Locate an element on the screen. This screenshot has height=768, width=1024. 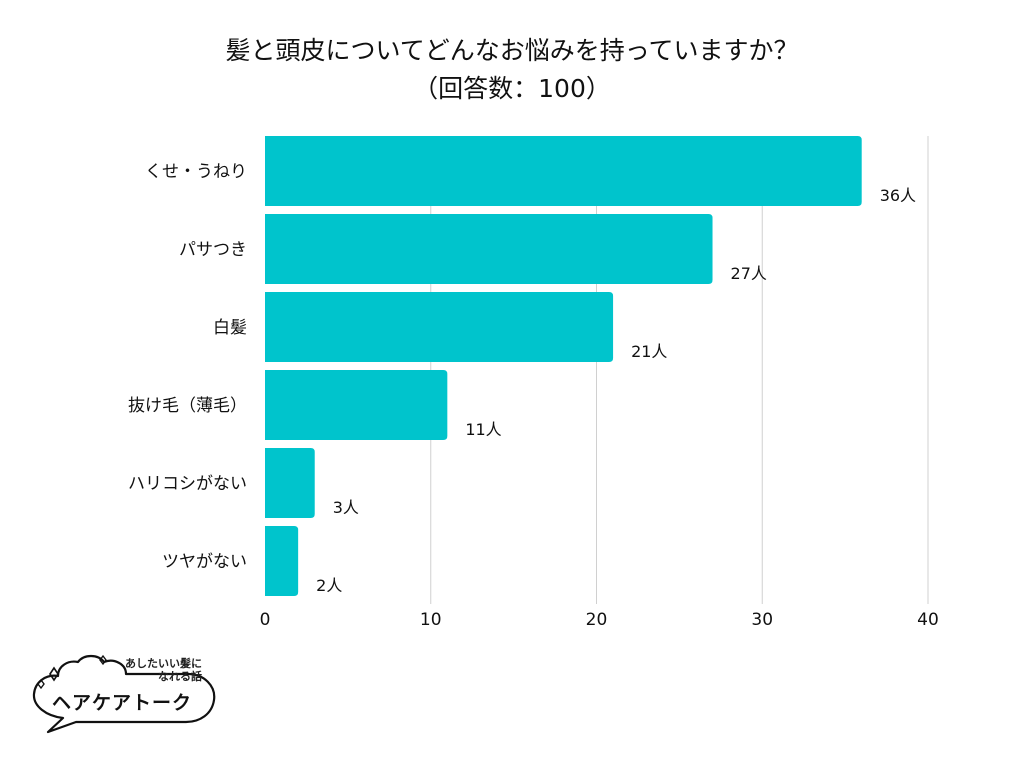
chart-title: 髪と頭皮についてどんなお悩みを持っていますか？ （回答数：100） is located at coordinates (512, 70).